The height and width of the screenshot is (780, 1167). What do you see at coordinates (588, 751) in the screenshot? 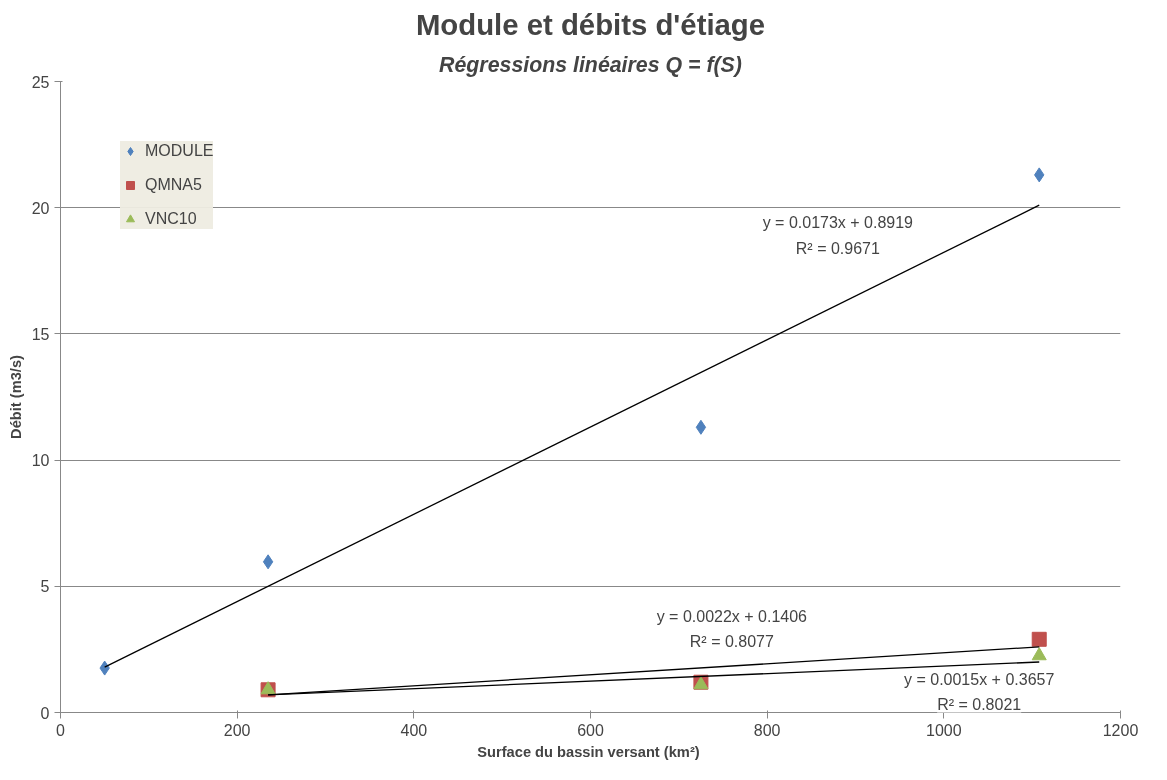
I see `x-axis-title: Surface du bassin versant (km²)` at bounding box center [588, 751].